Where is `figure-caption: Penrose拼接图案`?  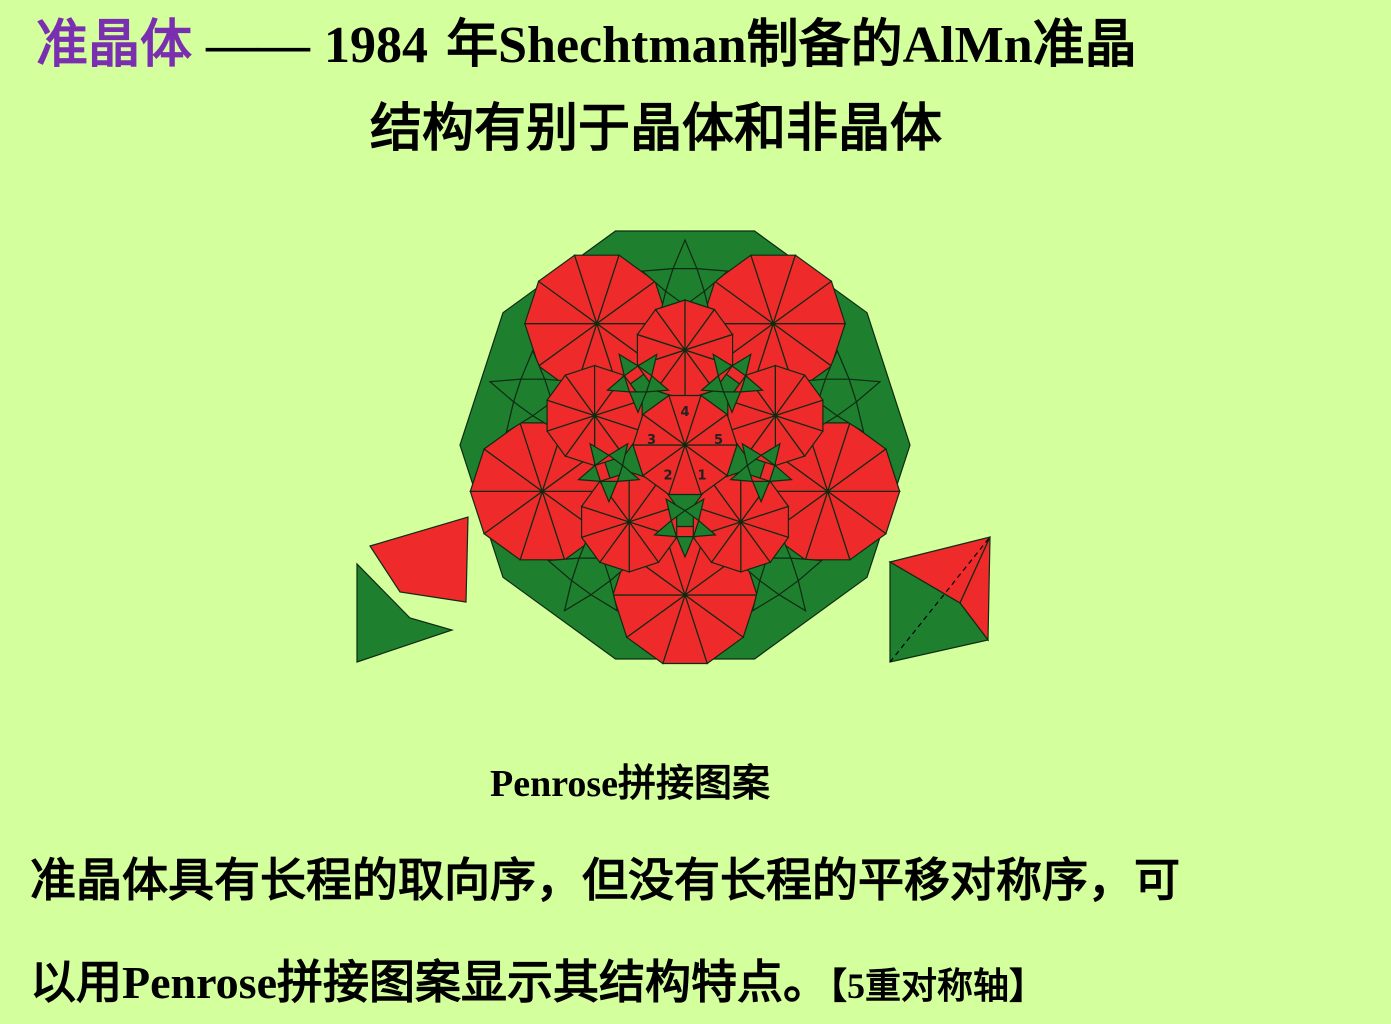
figure-caption: Penrose拼接图案 is located at coordinates (630, 783).